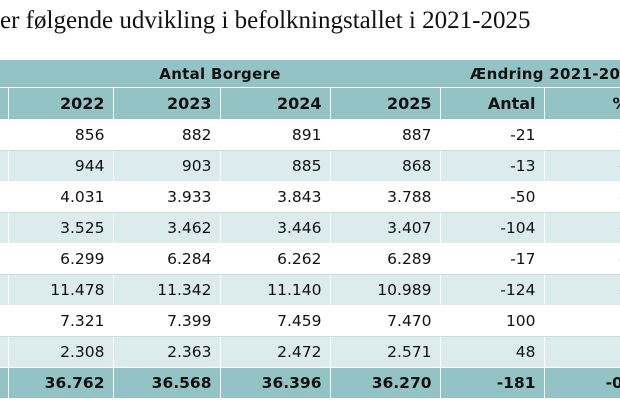 The height and width of the screenshot is (413, 620). I want to click on cell-2025: 6.289, so click(385, 259).